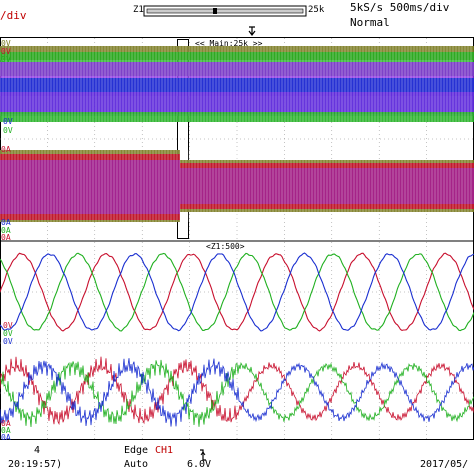 This screenshot has width=474, height=474. I want to click on sample-rate-readout: 5kS/s 500ms/div, so click(400, 7).